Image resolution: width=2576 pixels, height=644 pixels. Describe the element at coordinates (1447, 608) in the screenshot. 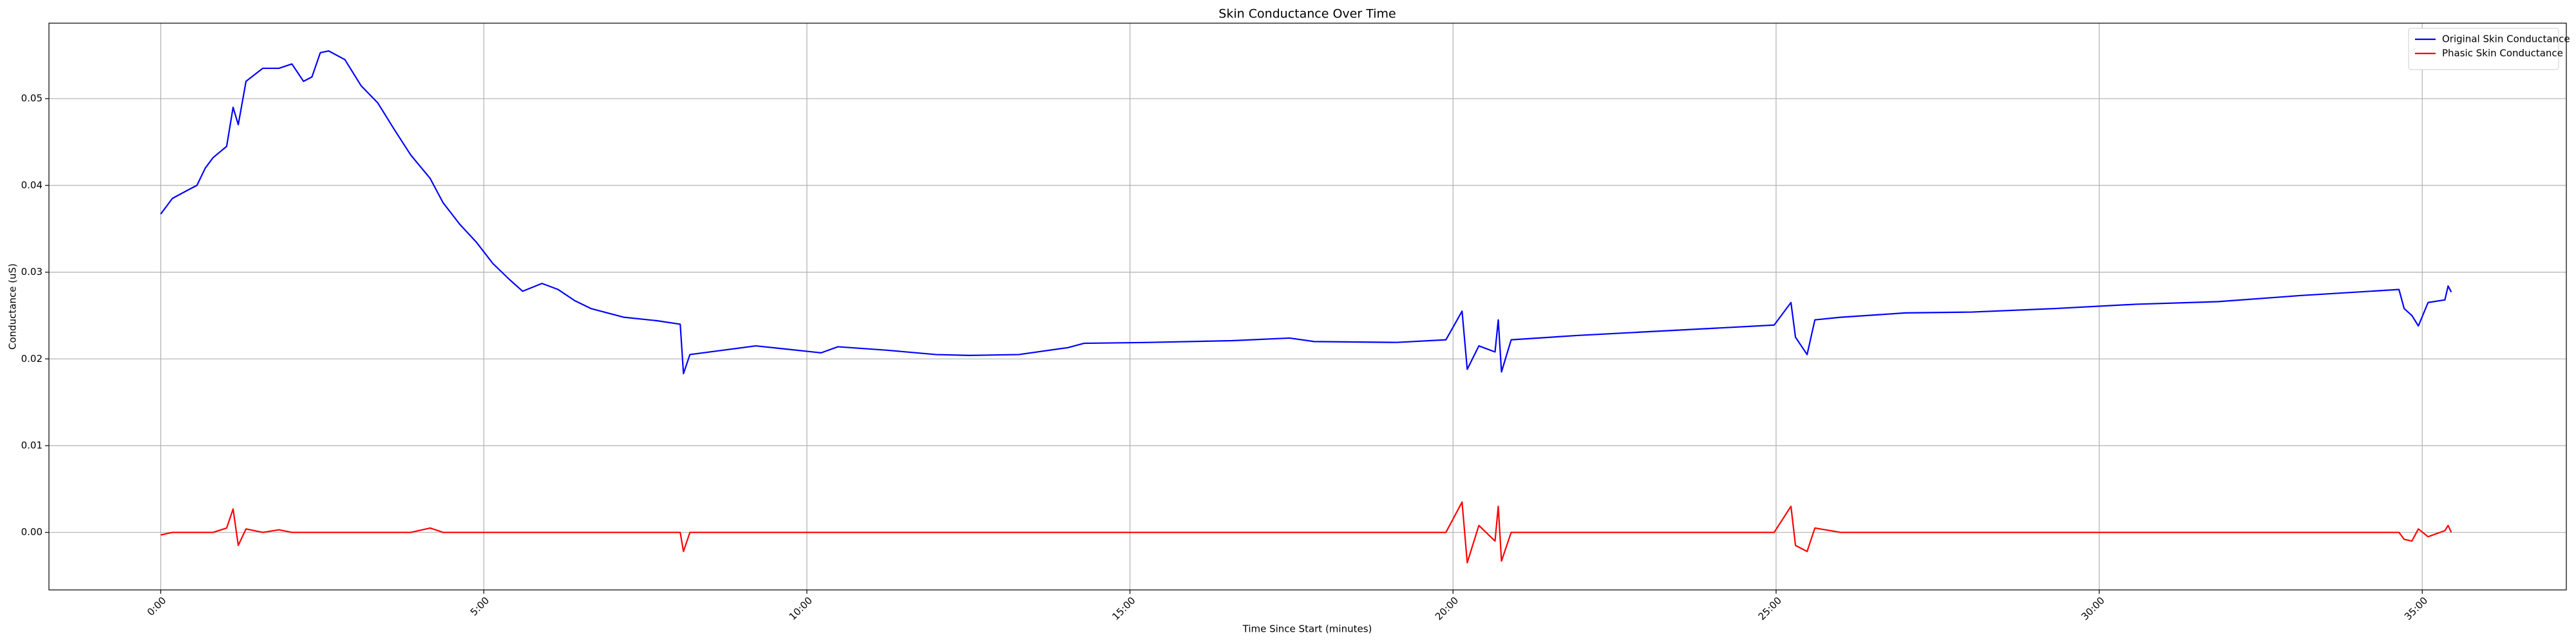

I see `x-tick-label: 20:00` at that location.